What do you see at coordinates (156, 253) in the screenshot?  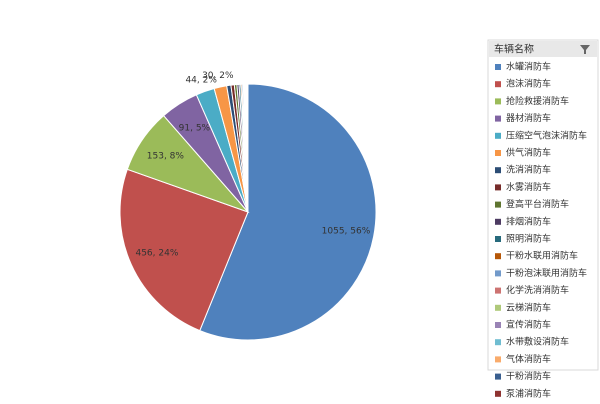 I see `data-label: 456, 24%` at bounding box center [156, 253].